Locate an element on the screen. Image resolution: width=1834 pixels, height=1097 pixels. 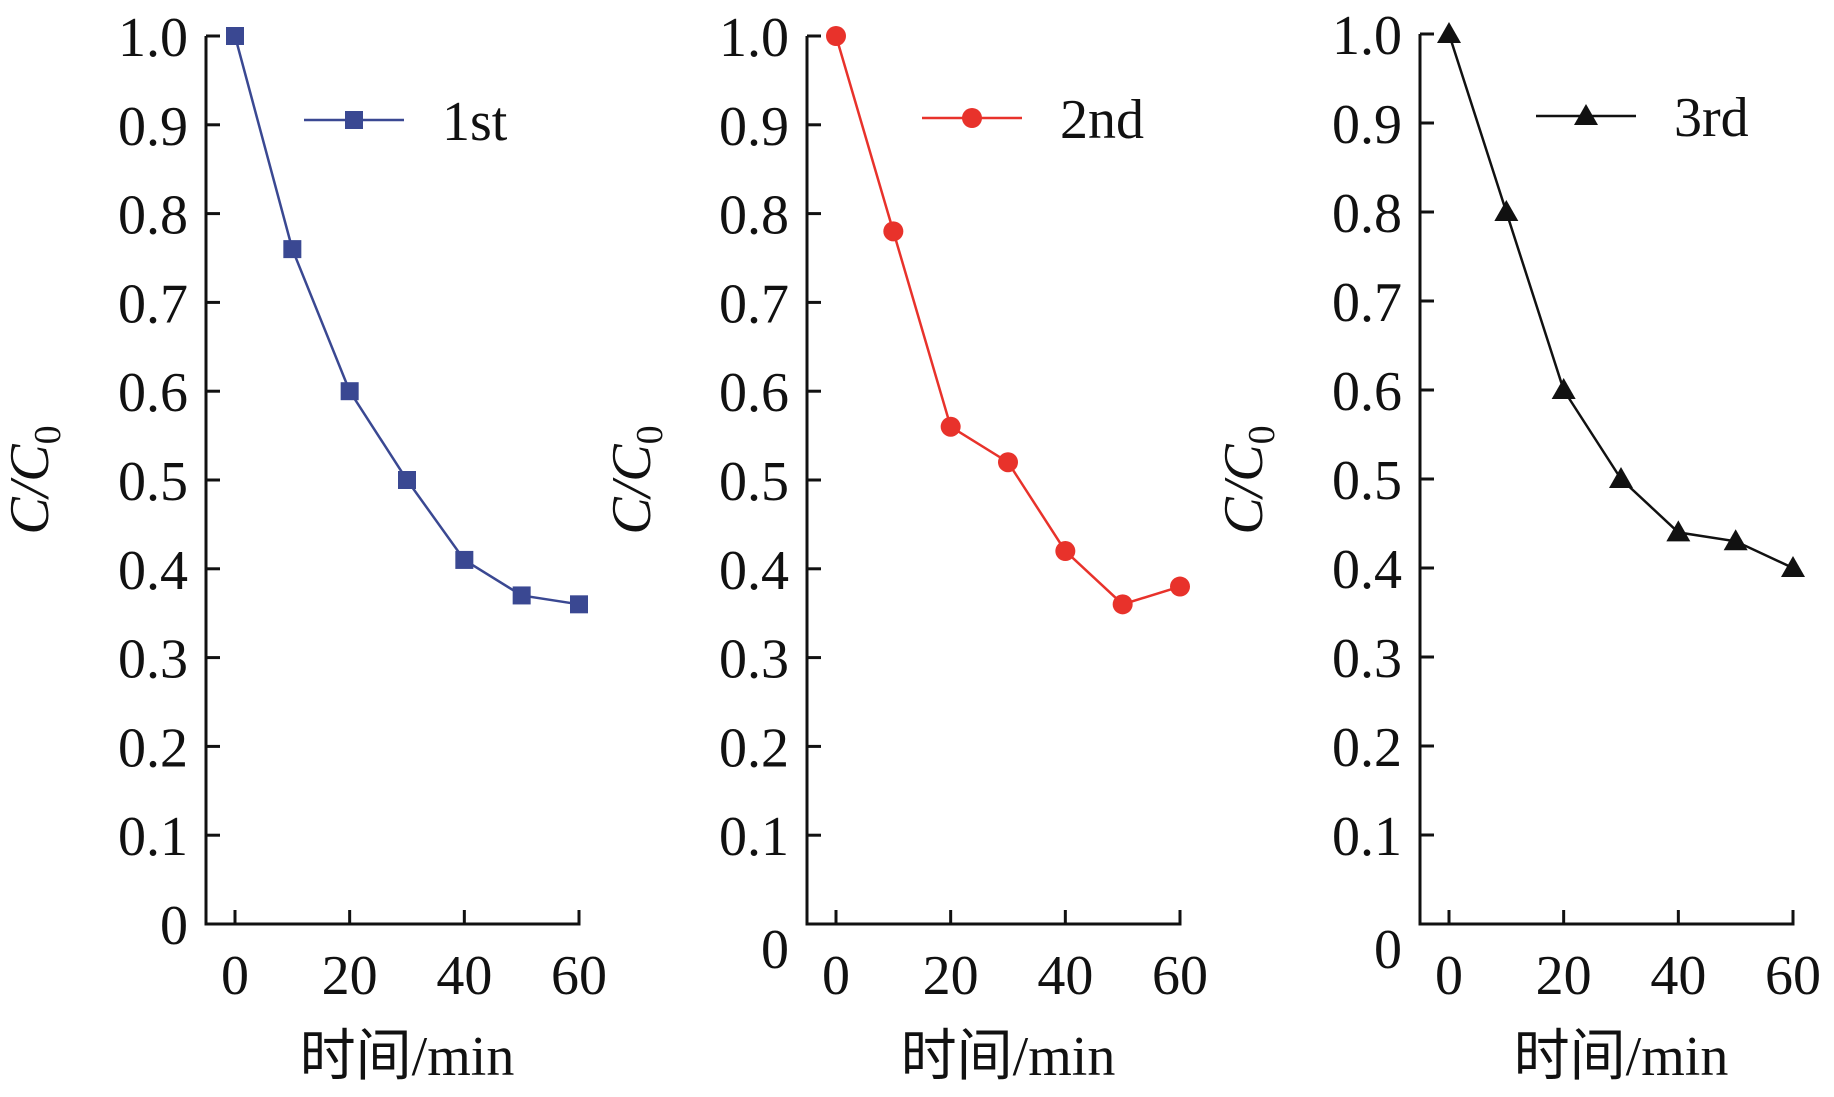
series-line-1st is located at coordinates (406, 320).